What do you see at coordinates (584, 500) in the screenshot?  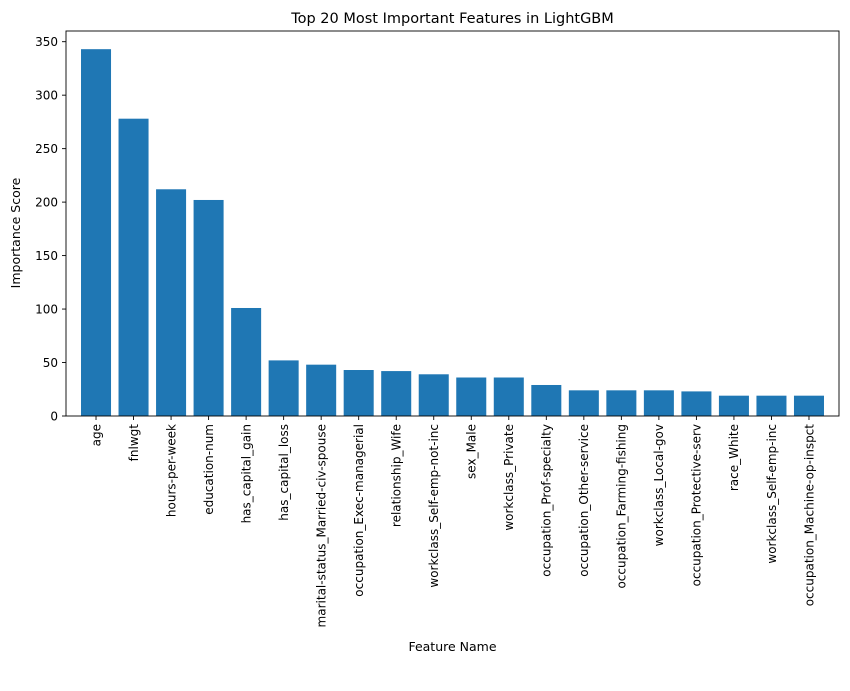 I see `x-tick-label-13: occupation_Other-service` at bounding box center [584, 500].